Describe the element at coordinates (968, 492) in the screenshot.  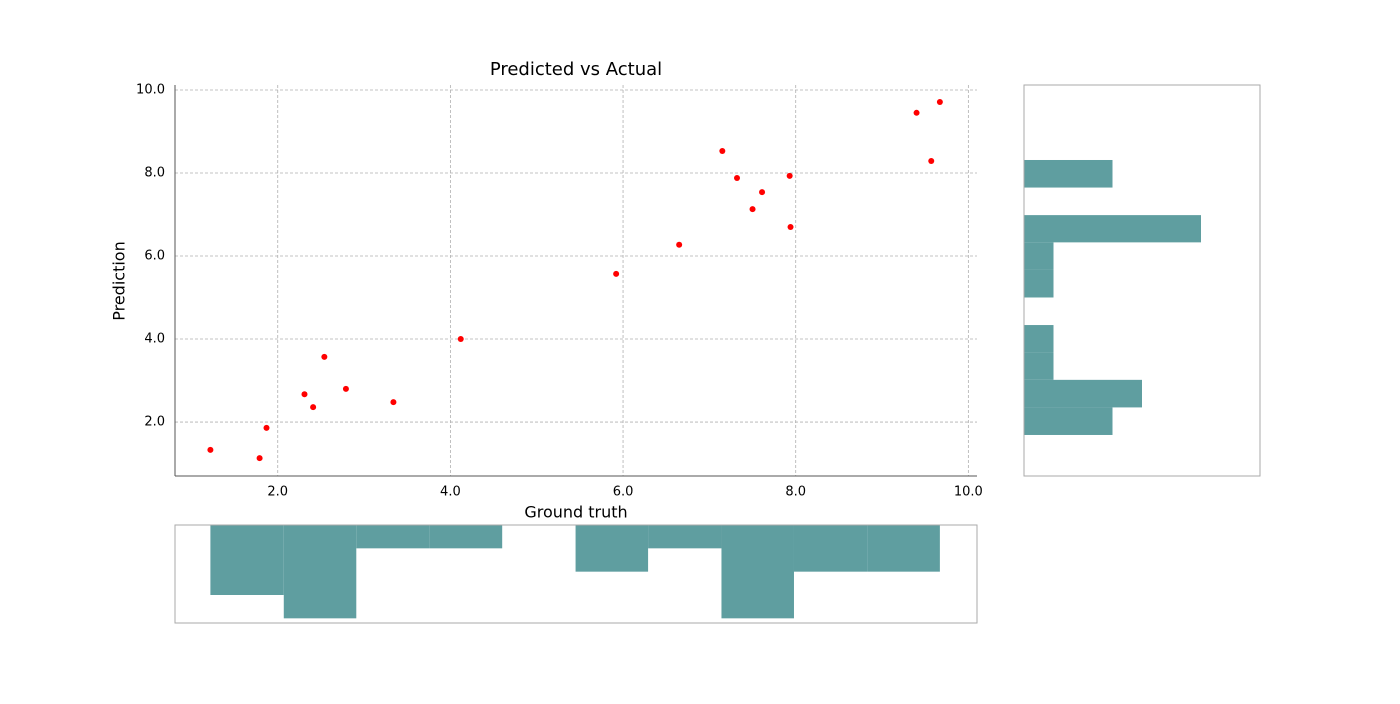
I see `x-tick-label: 10.0` at that location.